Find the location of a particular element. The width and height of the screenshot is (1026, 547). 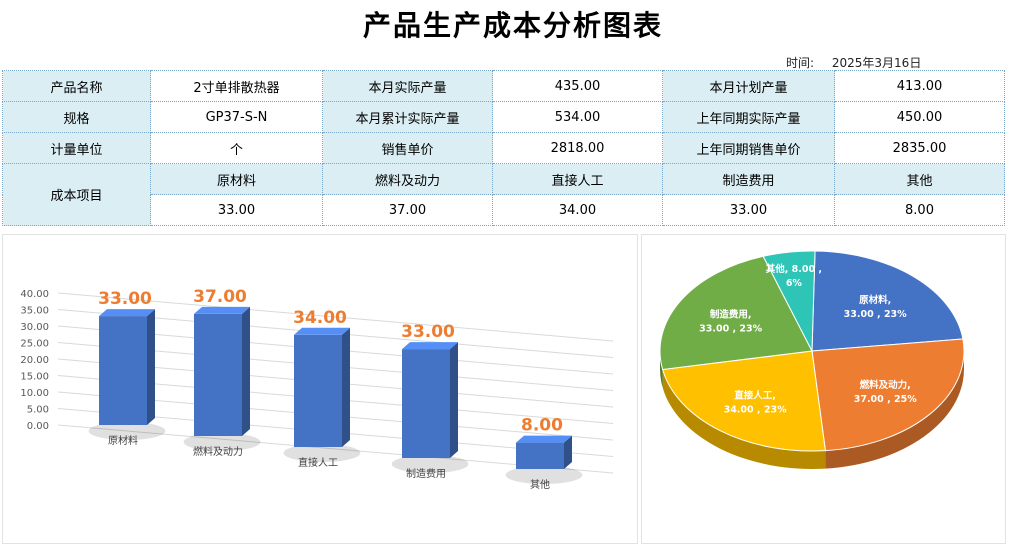

sale-price-value: 2818.00 is located at coordinates (577, 148).